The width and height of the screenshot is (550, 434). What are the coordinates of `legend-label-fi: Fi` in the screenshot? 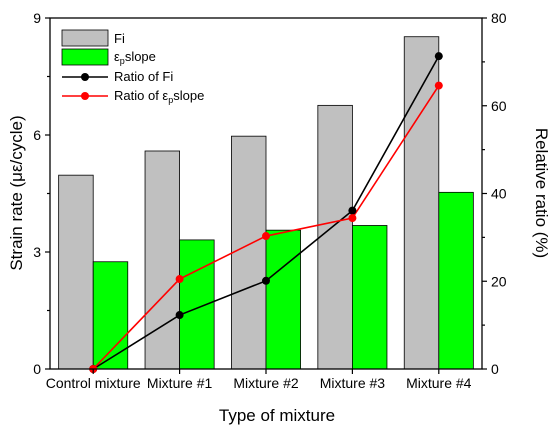 It's located at (119, 38).